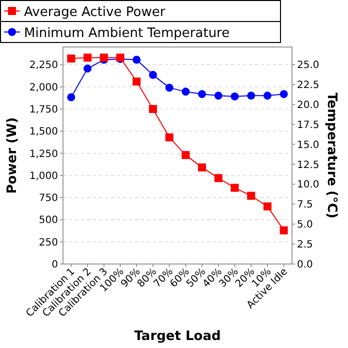  Describe the element at coordinates (305, 225) in the screenshot. I see `y2-tick-label: 5.0` at that location.